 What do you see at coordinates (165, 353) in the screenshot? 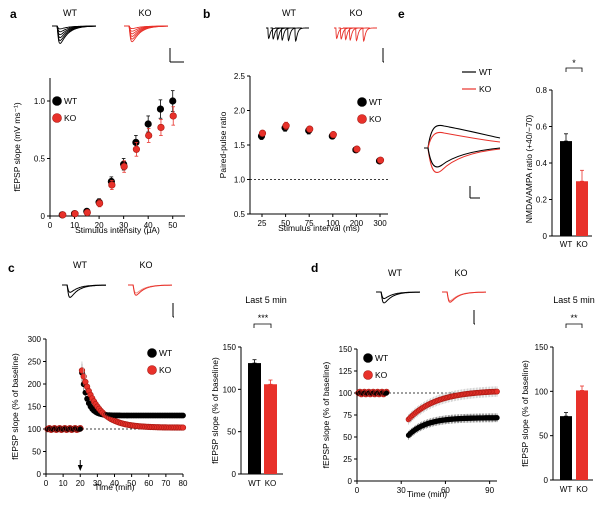
I see `legend-label: WT` at bounding box center [165, 353].